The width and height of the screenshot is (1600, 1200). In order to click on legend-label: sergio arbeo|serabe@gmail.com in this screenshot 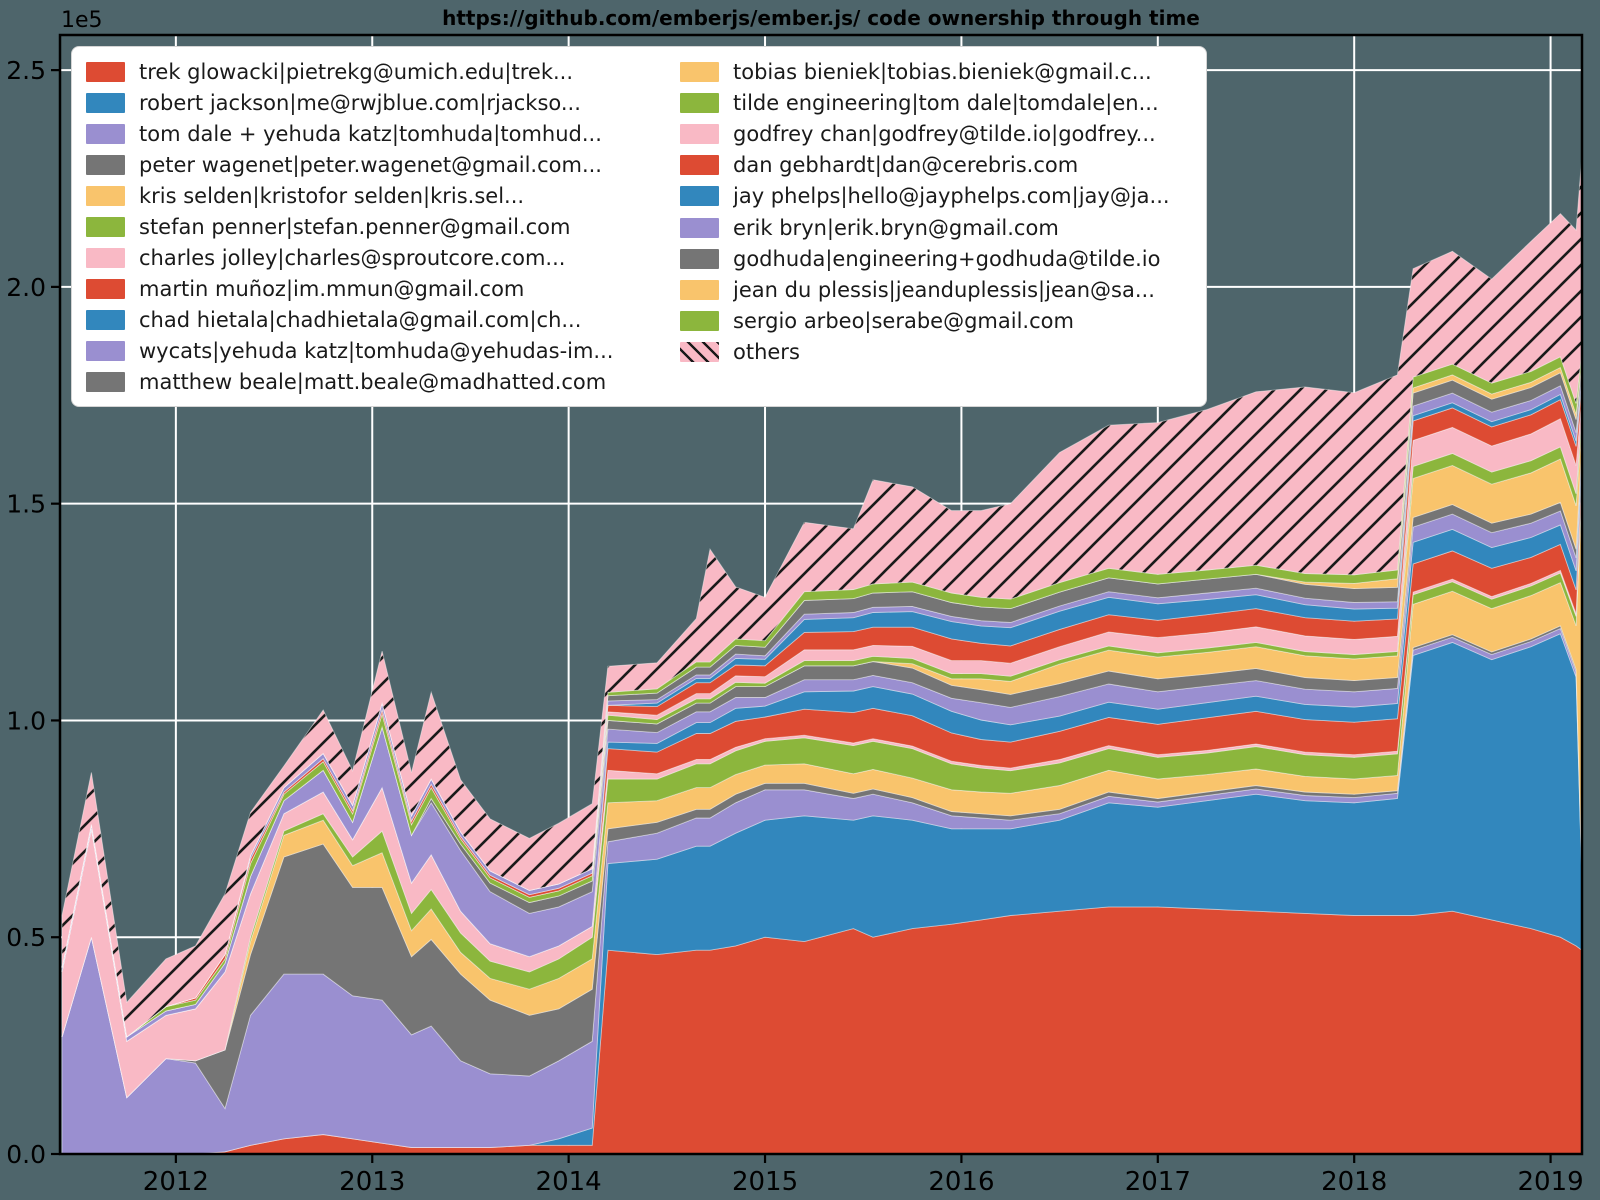, I will do `click(903, 321)`.